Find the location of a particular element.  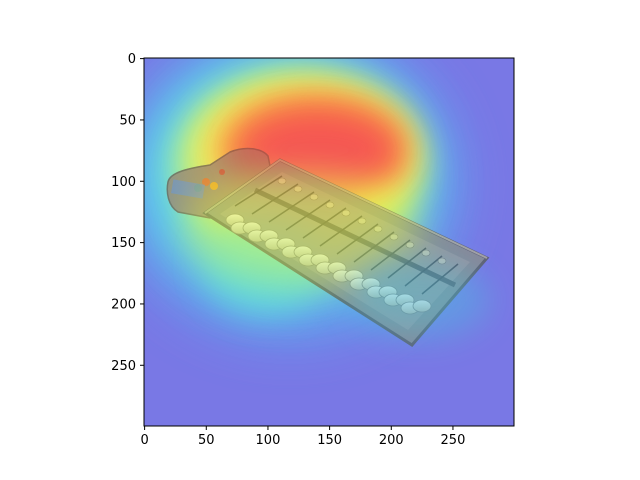

y-tick-label: 50 is located at coordinates (127, 120).